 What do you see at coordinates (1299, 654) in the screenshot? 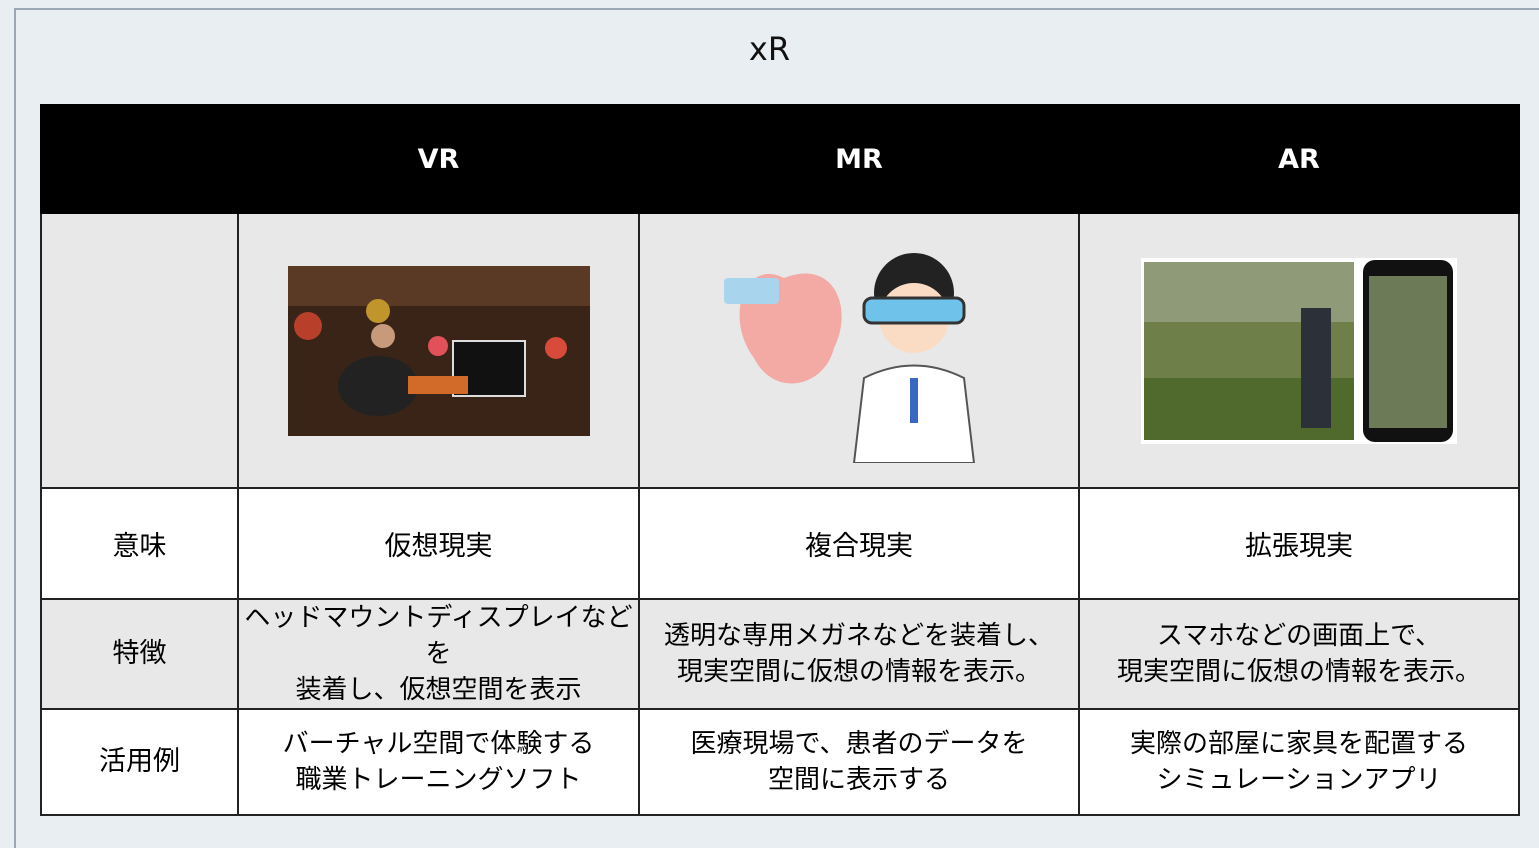
I see `cell: スマホなどの画面上で、現実空間に仮想の情報を表示。` at bounding box center [1299, 654].